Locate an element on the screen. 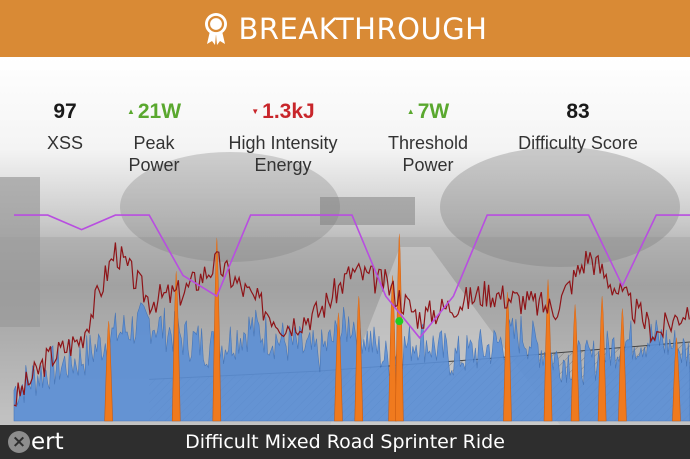 Image resolution: width=690 pixels, height=459 pixels. footer-bar: × ert Difficult Mixed Road Sprinter Ride is located at coordinates (345, 442).